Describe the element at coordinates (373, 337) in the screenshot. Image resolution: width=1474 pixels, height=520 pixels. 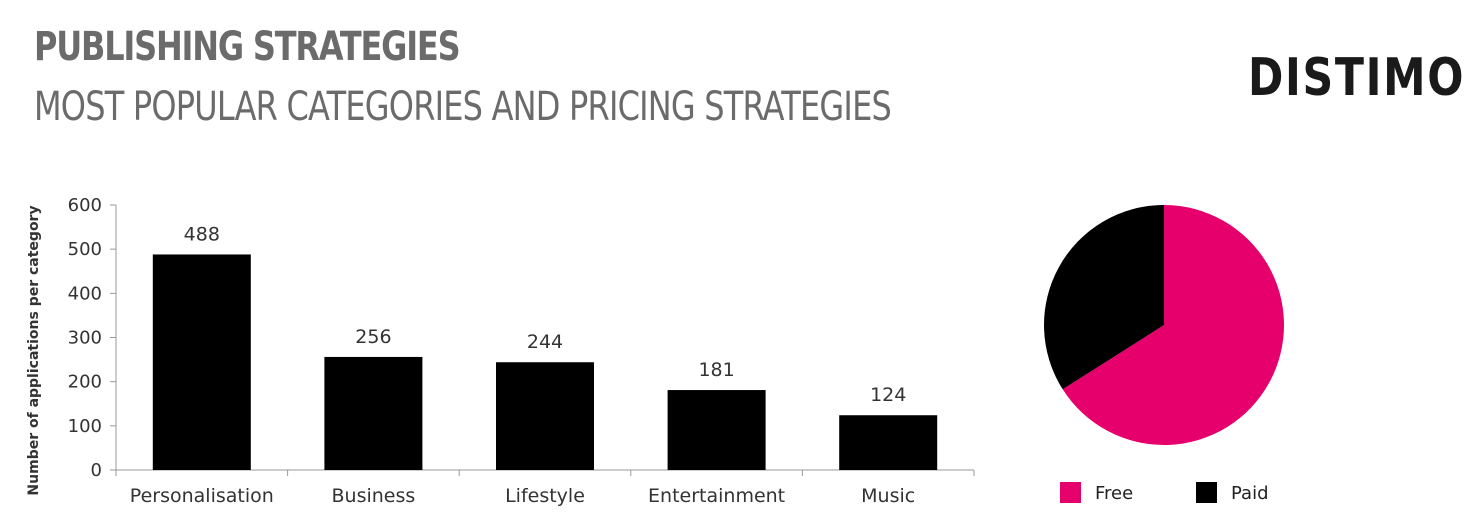
I see `bar-value-label: 256` at that location.